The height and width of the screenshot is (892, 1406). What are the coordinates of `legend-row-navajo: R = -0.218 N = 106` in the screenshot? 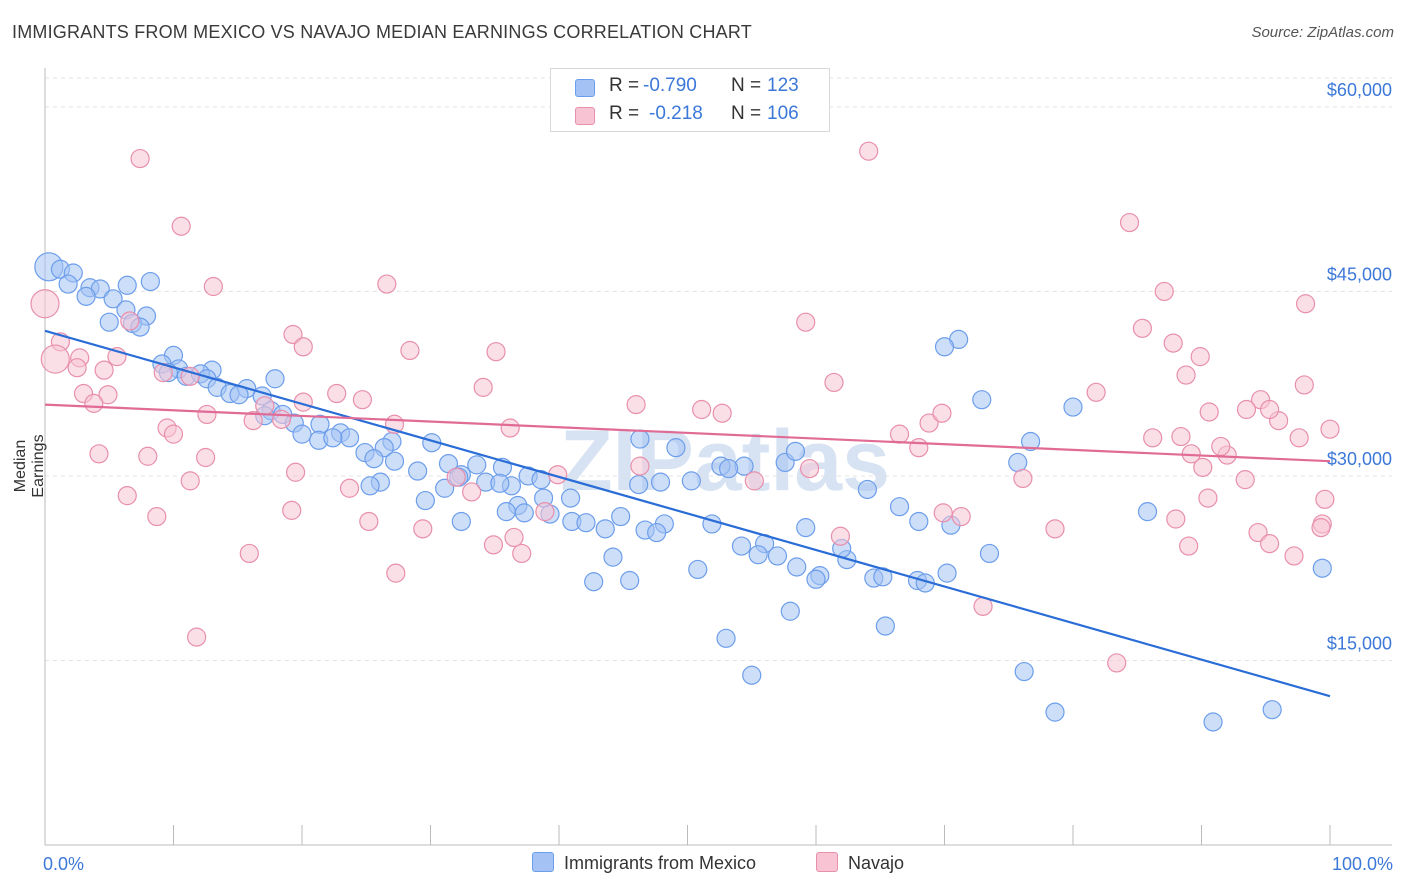 It's located at (690, 115).